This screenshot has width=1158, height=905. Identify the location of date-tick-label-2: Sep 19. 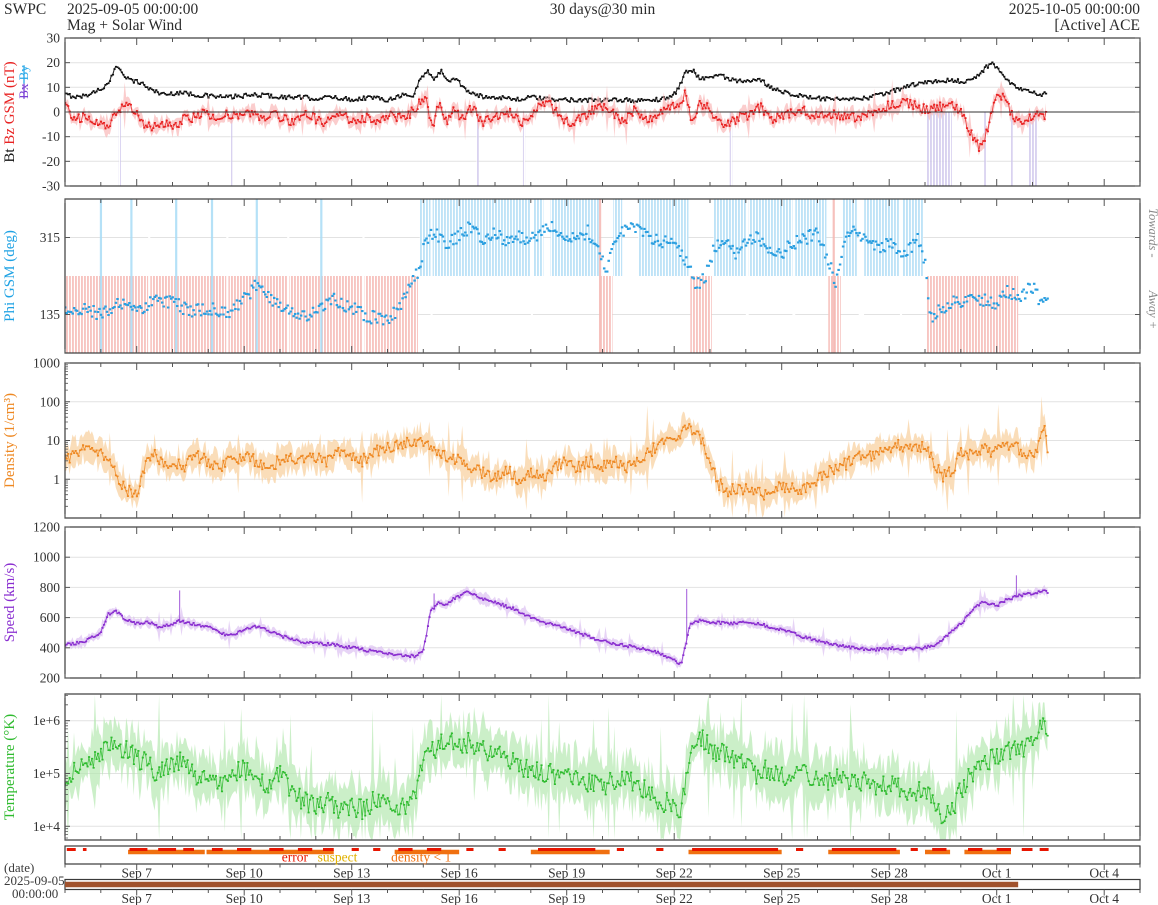
(566, 898).